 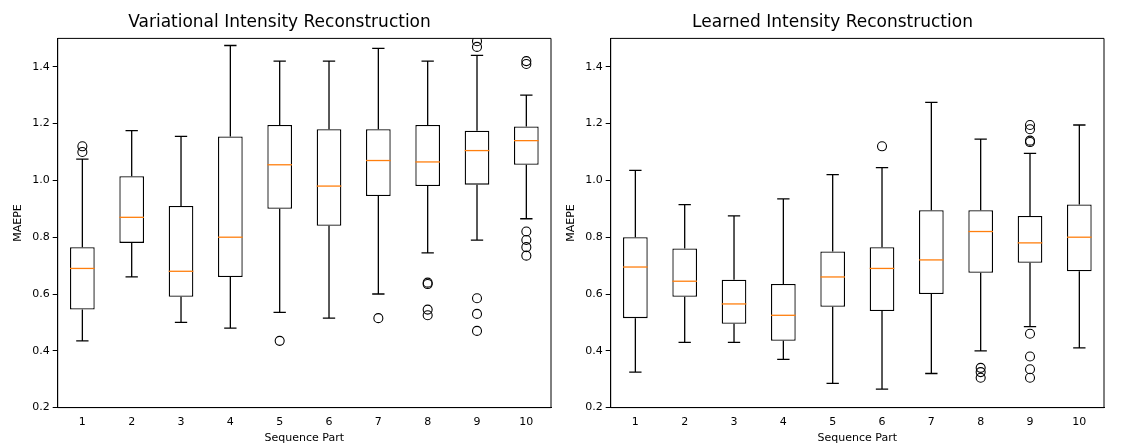 What do you see at coordinates (832, 20) in the screenshot?
I see `chart-title: Learned Intensity Reconstruction` at bounding box center [832, 20].